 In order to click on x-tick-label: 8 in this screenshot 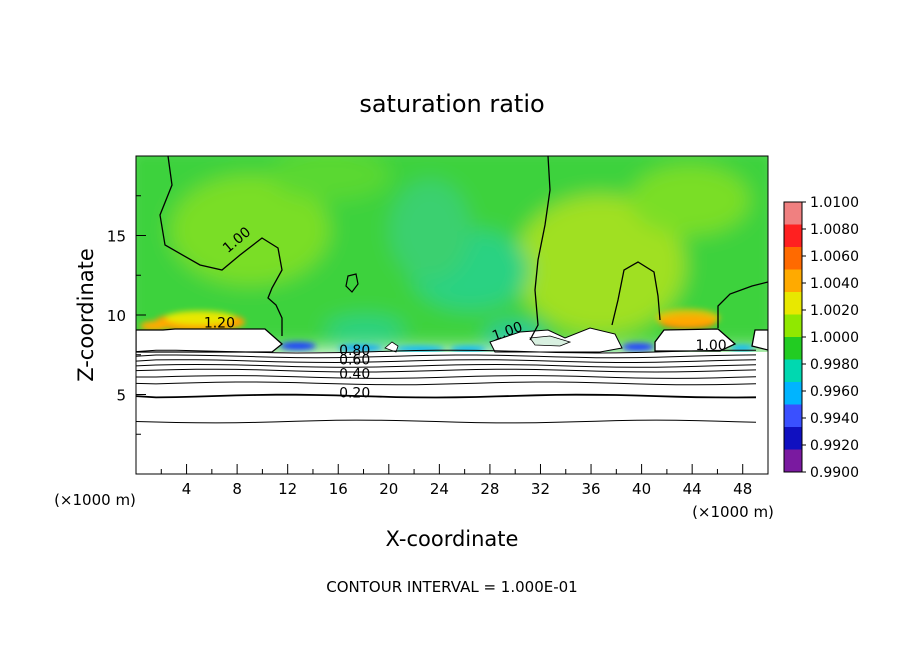, I will do `click(237, 489)`.